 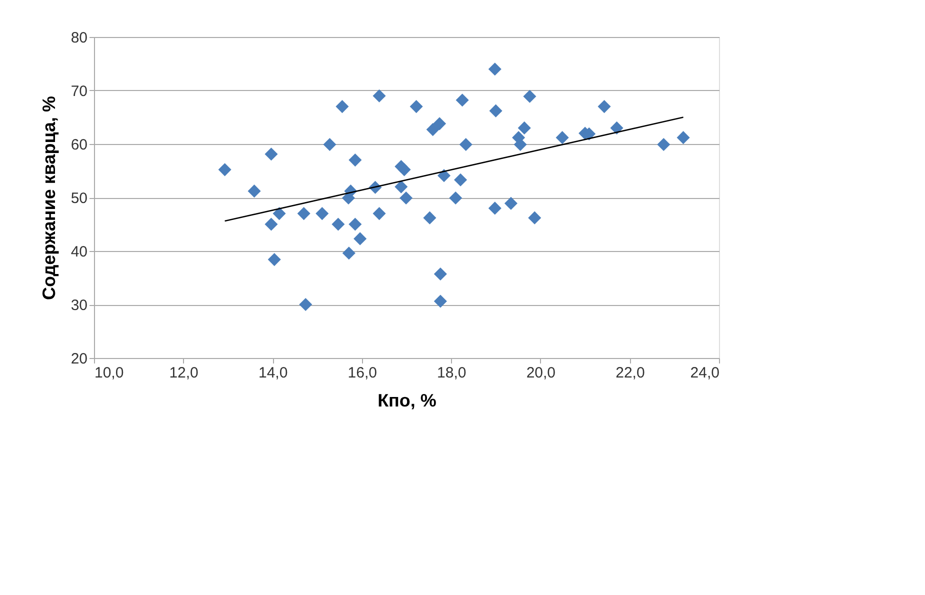 I want to click on x-tick-label: 14,0, so click(x=273, y=373).